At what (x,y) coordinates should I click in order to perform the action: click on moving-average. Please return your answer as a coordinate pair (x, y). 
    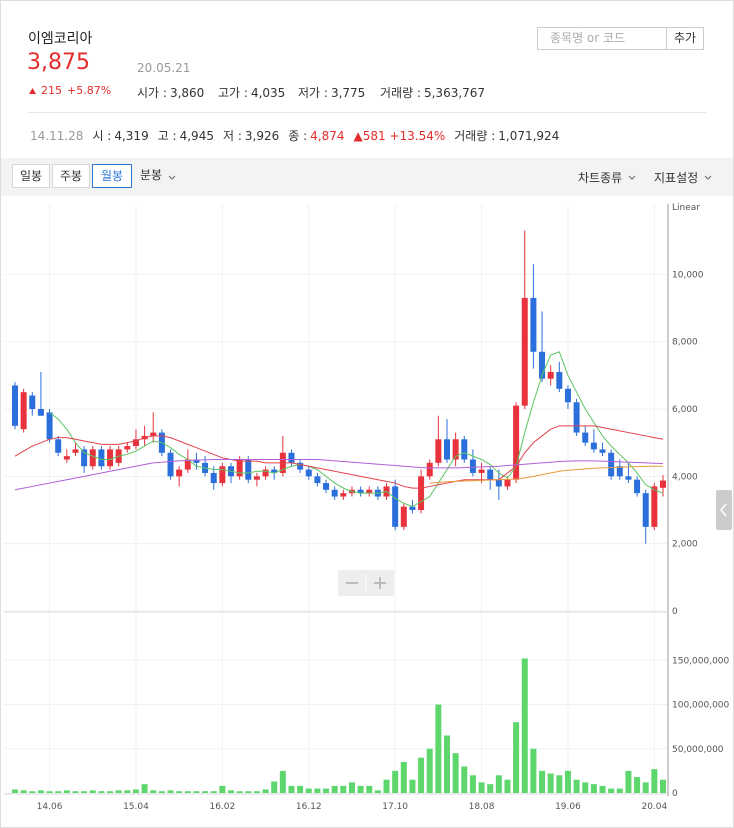
    Looking at the image, I should click on (546, 474).